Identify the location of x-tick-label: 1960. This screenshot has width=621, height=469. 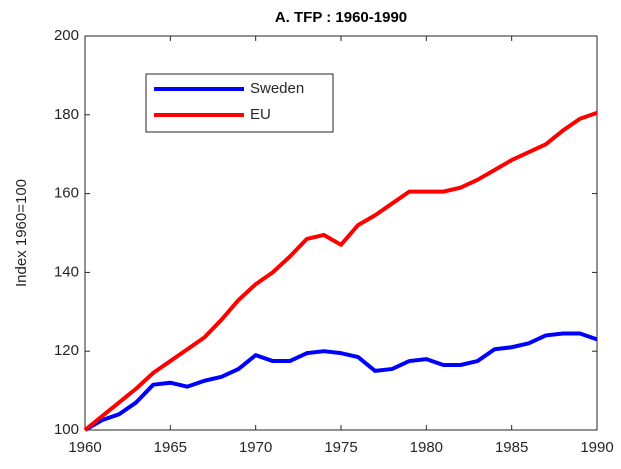
(84, 447).